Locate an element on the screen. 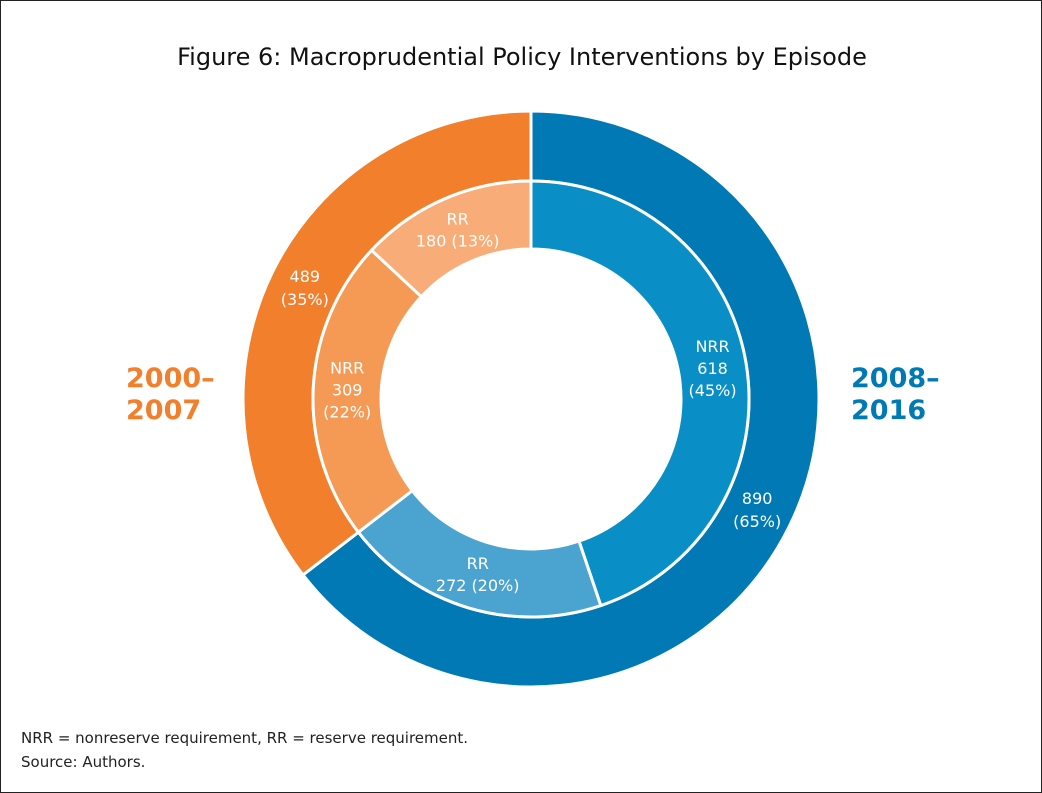 The image size is (1042, 793). data-label-part: (22%) is located at coordinates (347, 411).